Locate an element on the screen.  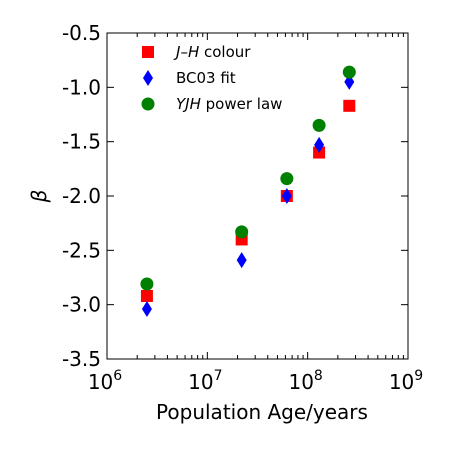
x-tick-label: 10⁹ is located at coordinates (406, 381).